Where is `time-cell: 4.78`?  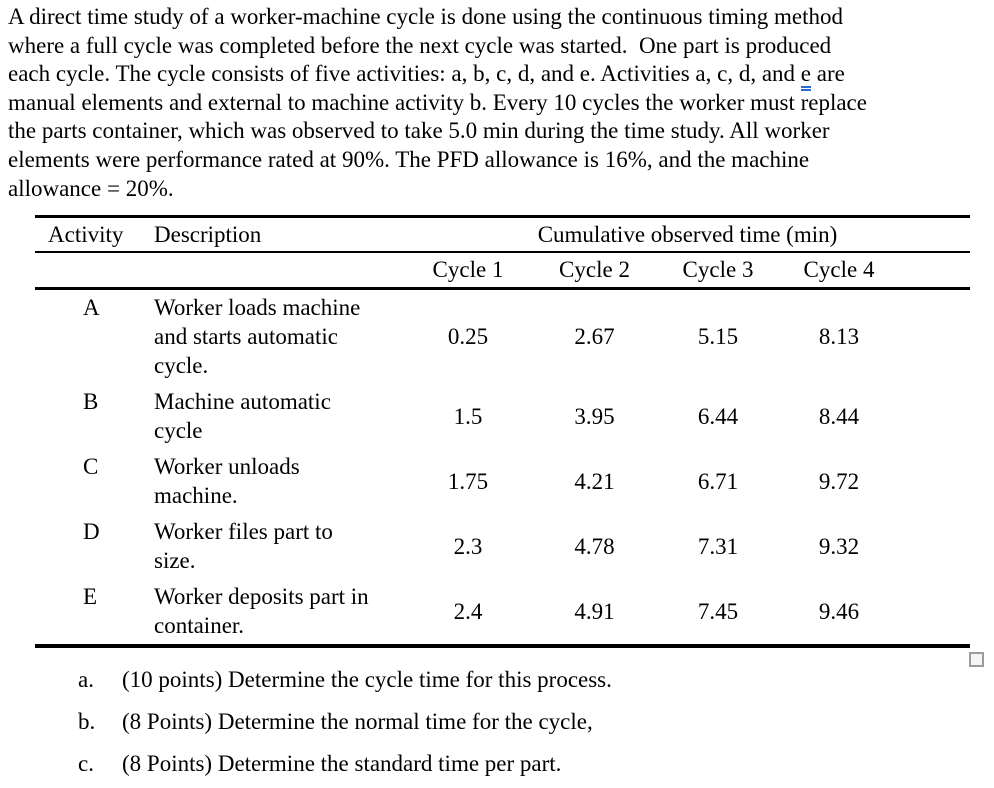
time-cell: 4.78 is located at coordinates (594, 546).